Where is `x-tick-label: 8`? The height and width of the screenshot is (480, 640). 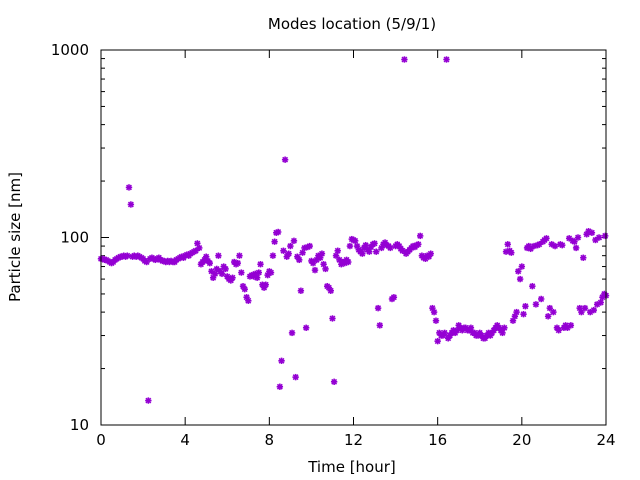
x-tick-label: 8 is located at coordinates (270, 440).